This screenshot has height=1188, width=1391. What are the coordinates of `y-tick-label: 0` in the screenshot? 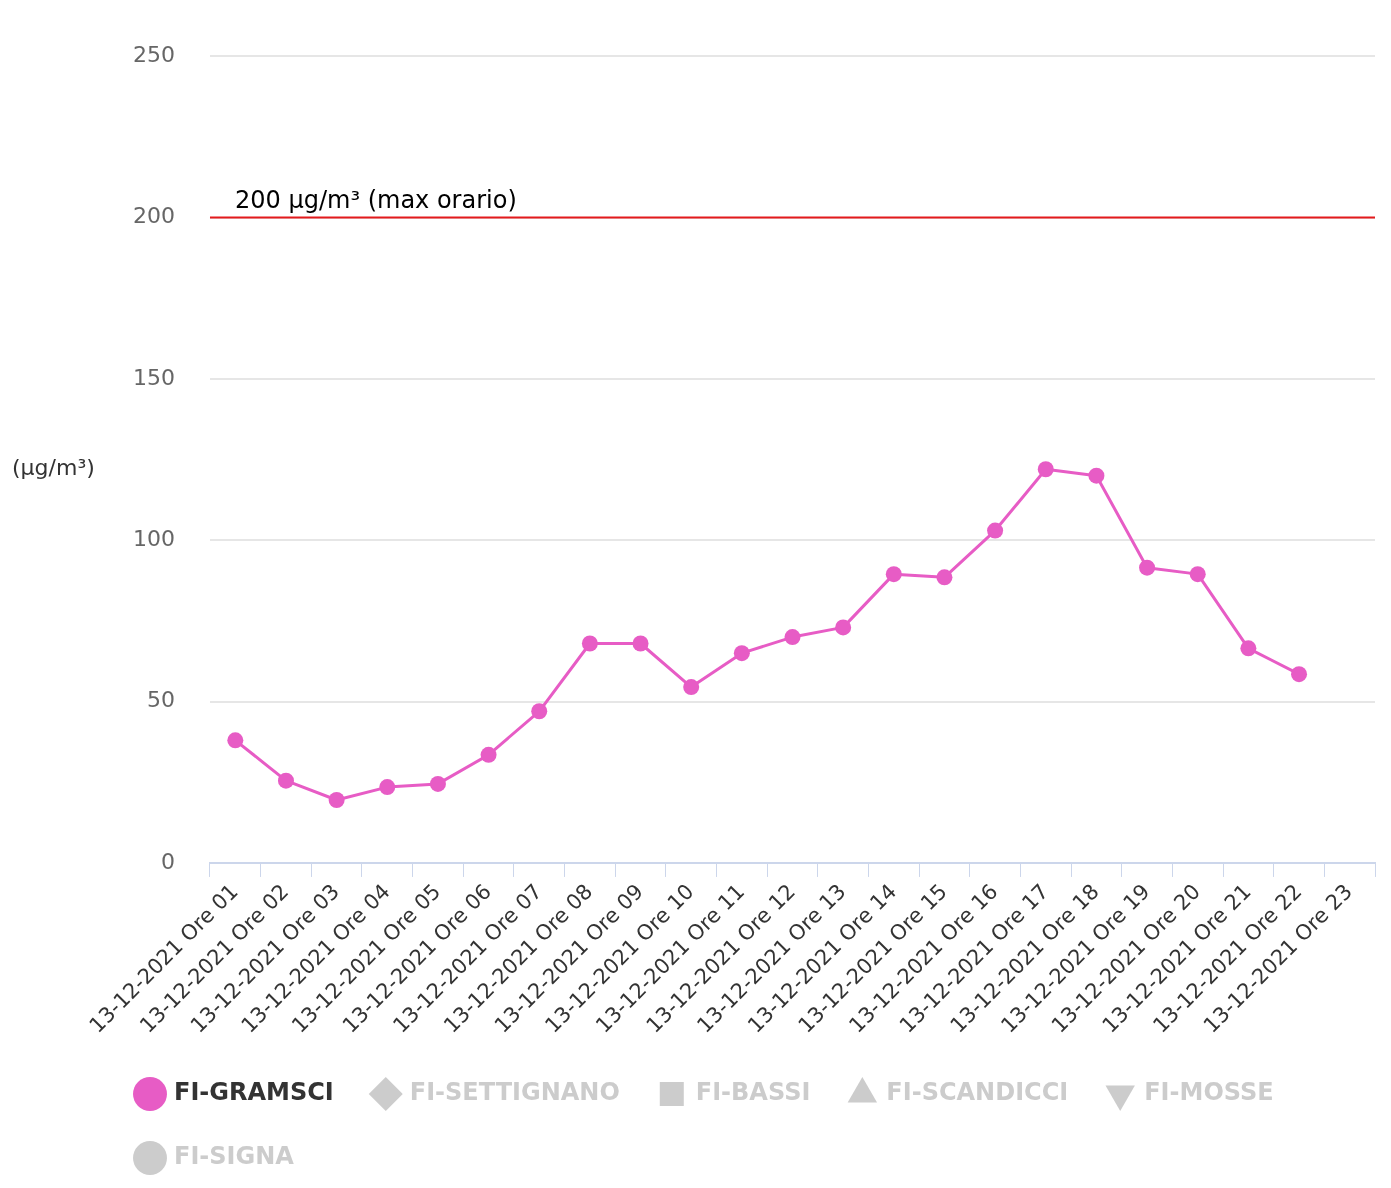 It's located at (167, 861).